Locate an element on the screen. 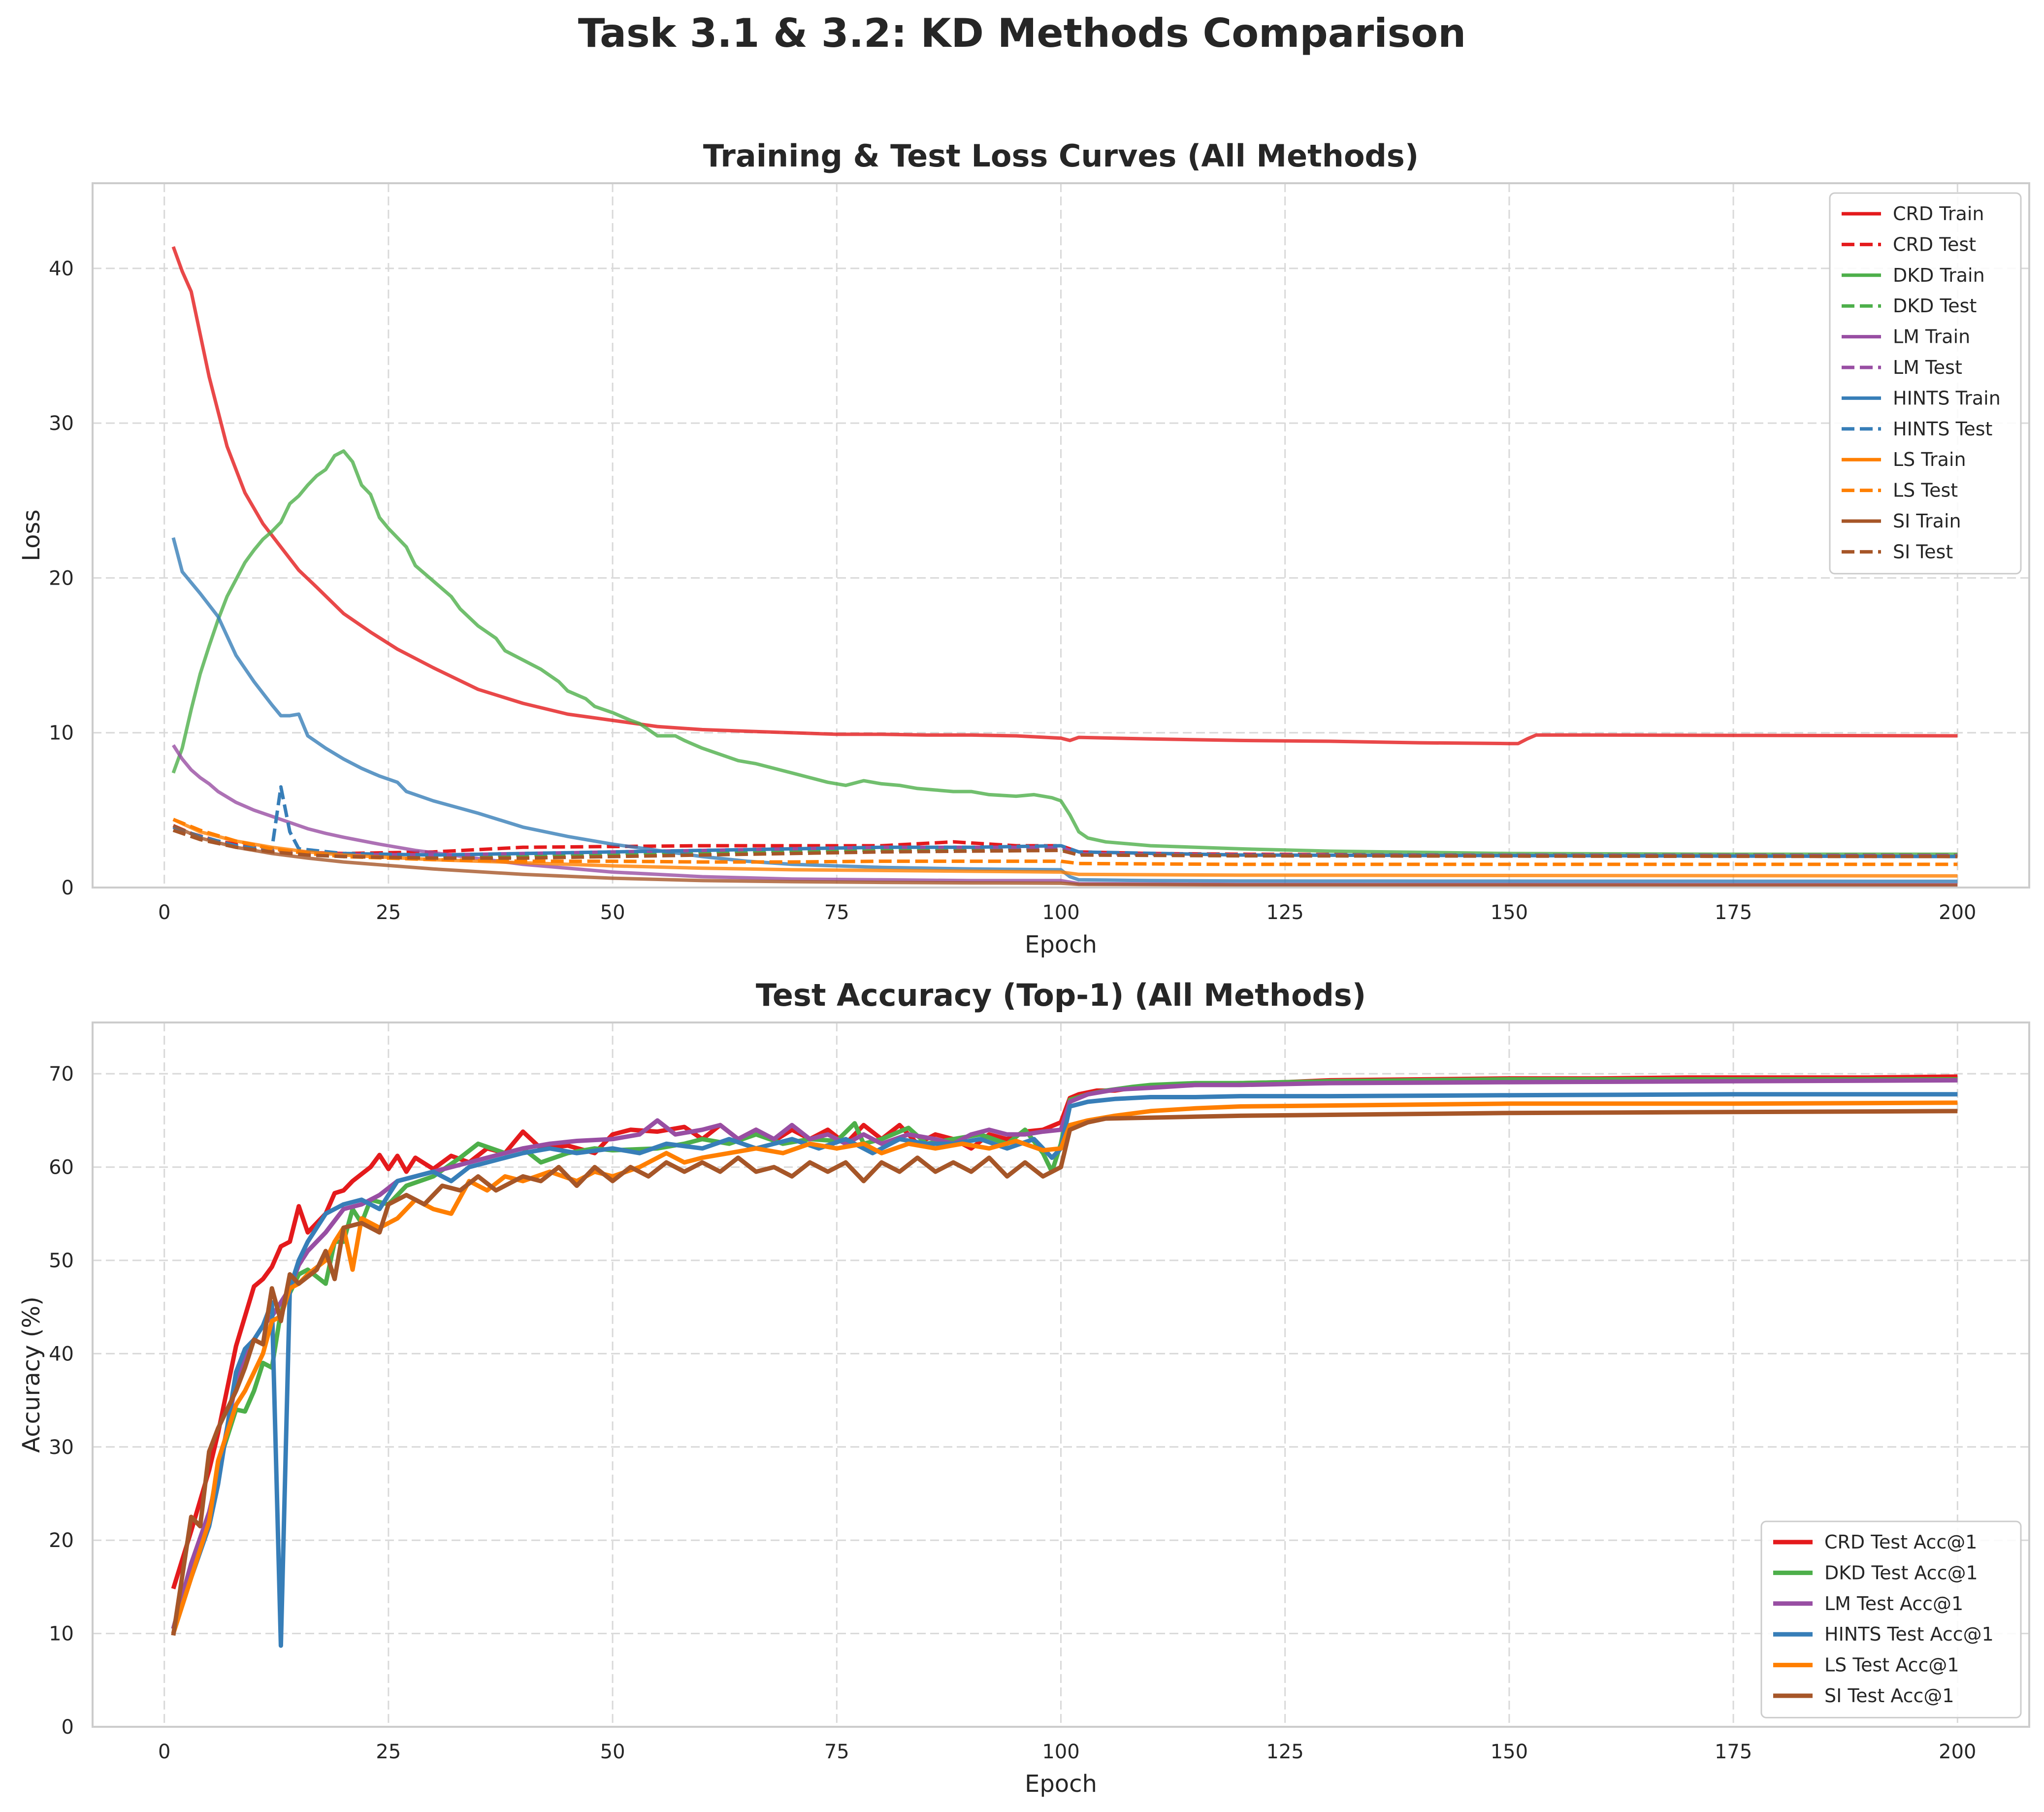 This screenshot has height=1812, width=2044. series-line-ls-test is located at coordinates (1065, 842).